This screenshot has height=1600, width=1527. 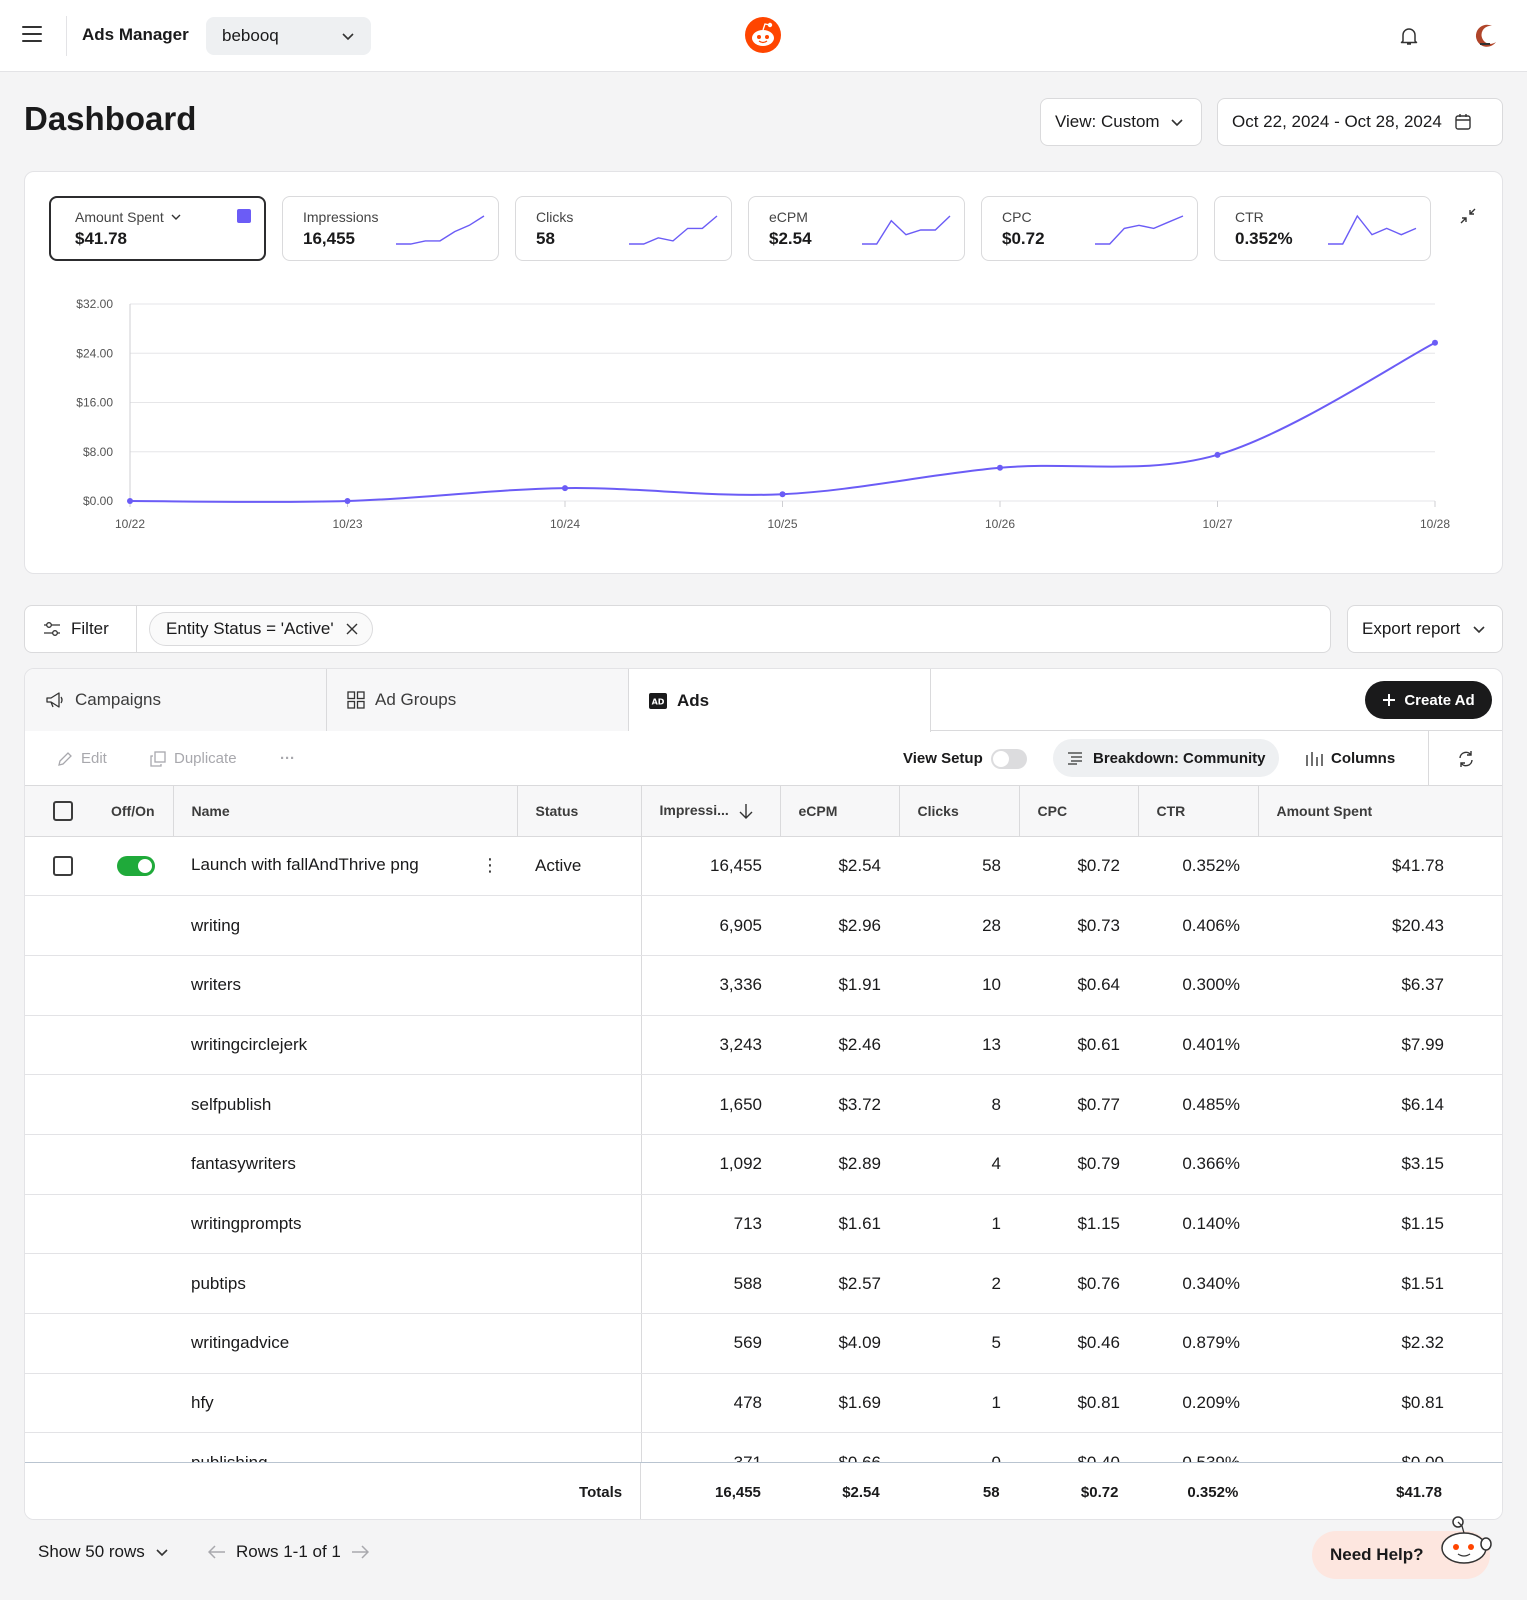 I want to click on arrow-right-icon, so click(x=360, y=1552).